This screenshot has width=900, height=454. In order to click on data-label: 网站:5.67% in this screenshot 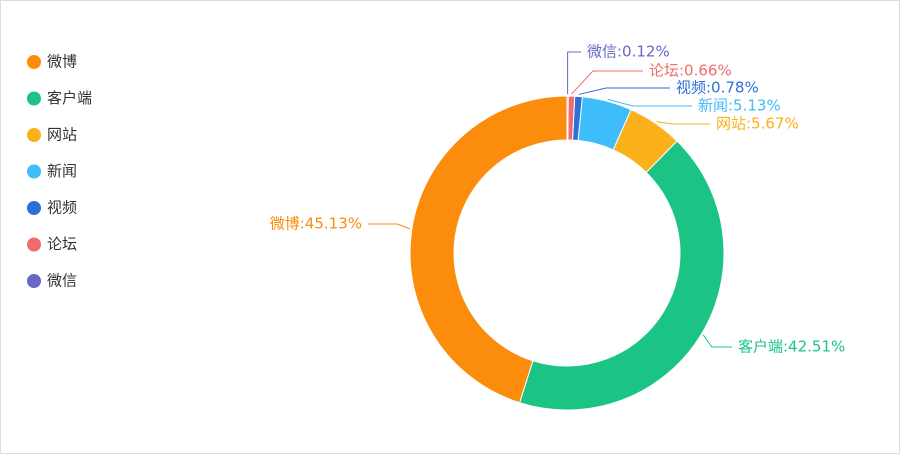, I will do `click(757, 124)`.